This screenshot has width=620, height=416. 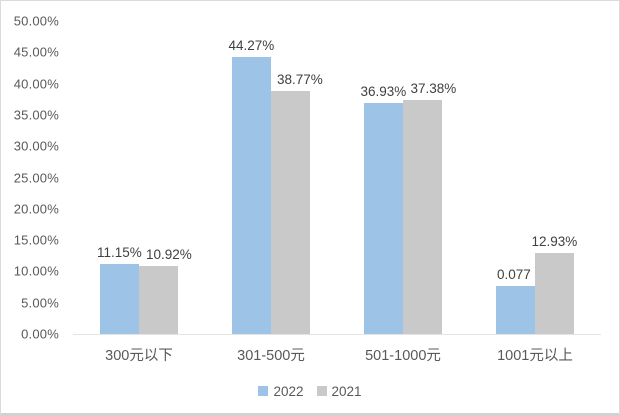 I want to click on x-category-label: 501-1000元, so click(x=403, y=356).